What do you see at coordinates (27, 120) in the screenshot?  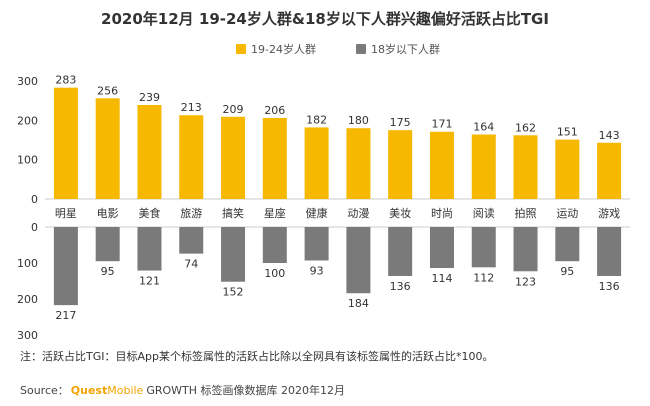 I see `top-y-tick-label: 200` at bounding box center [27, 120].